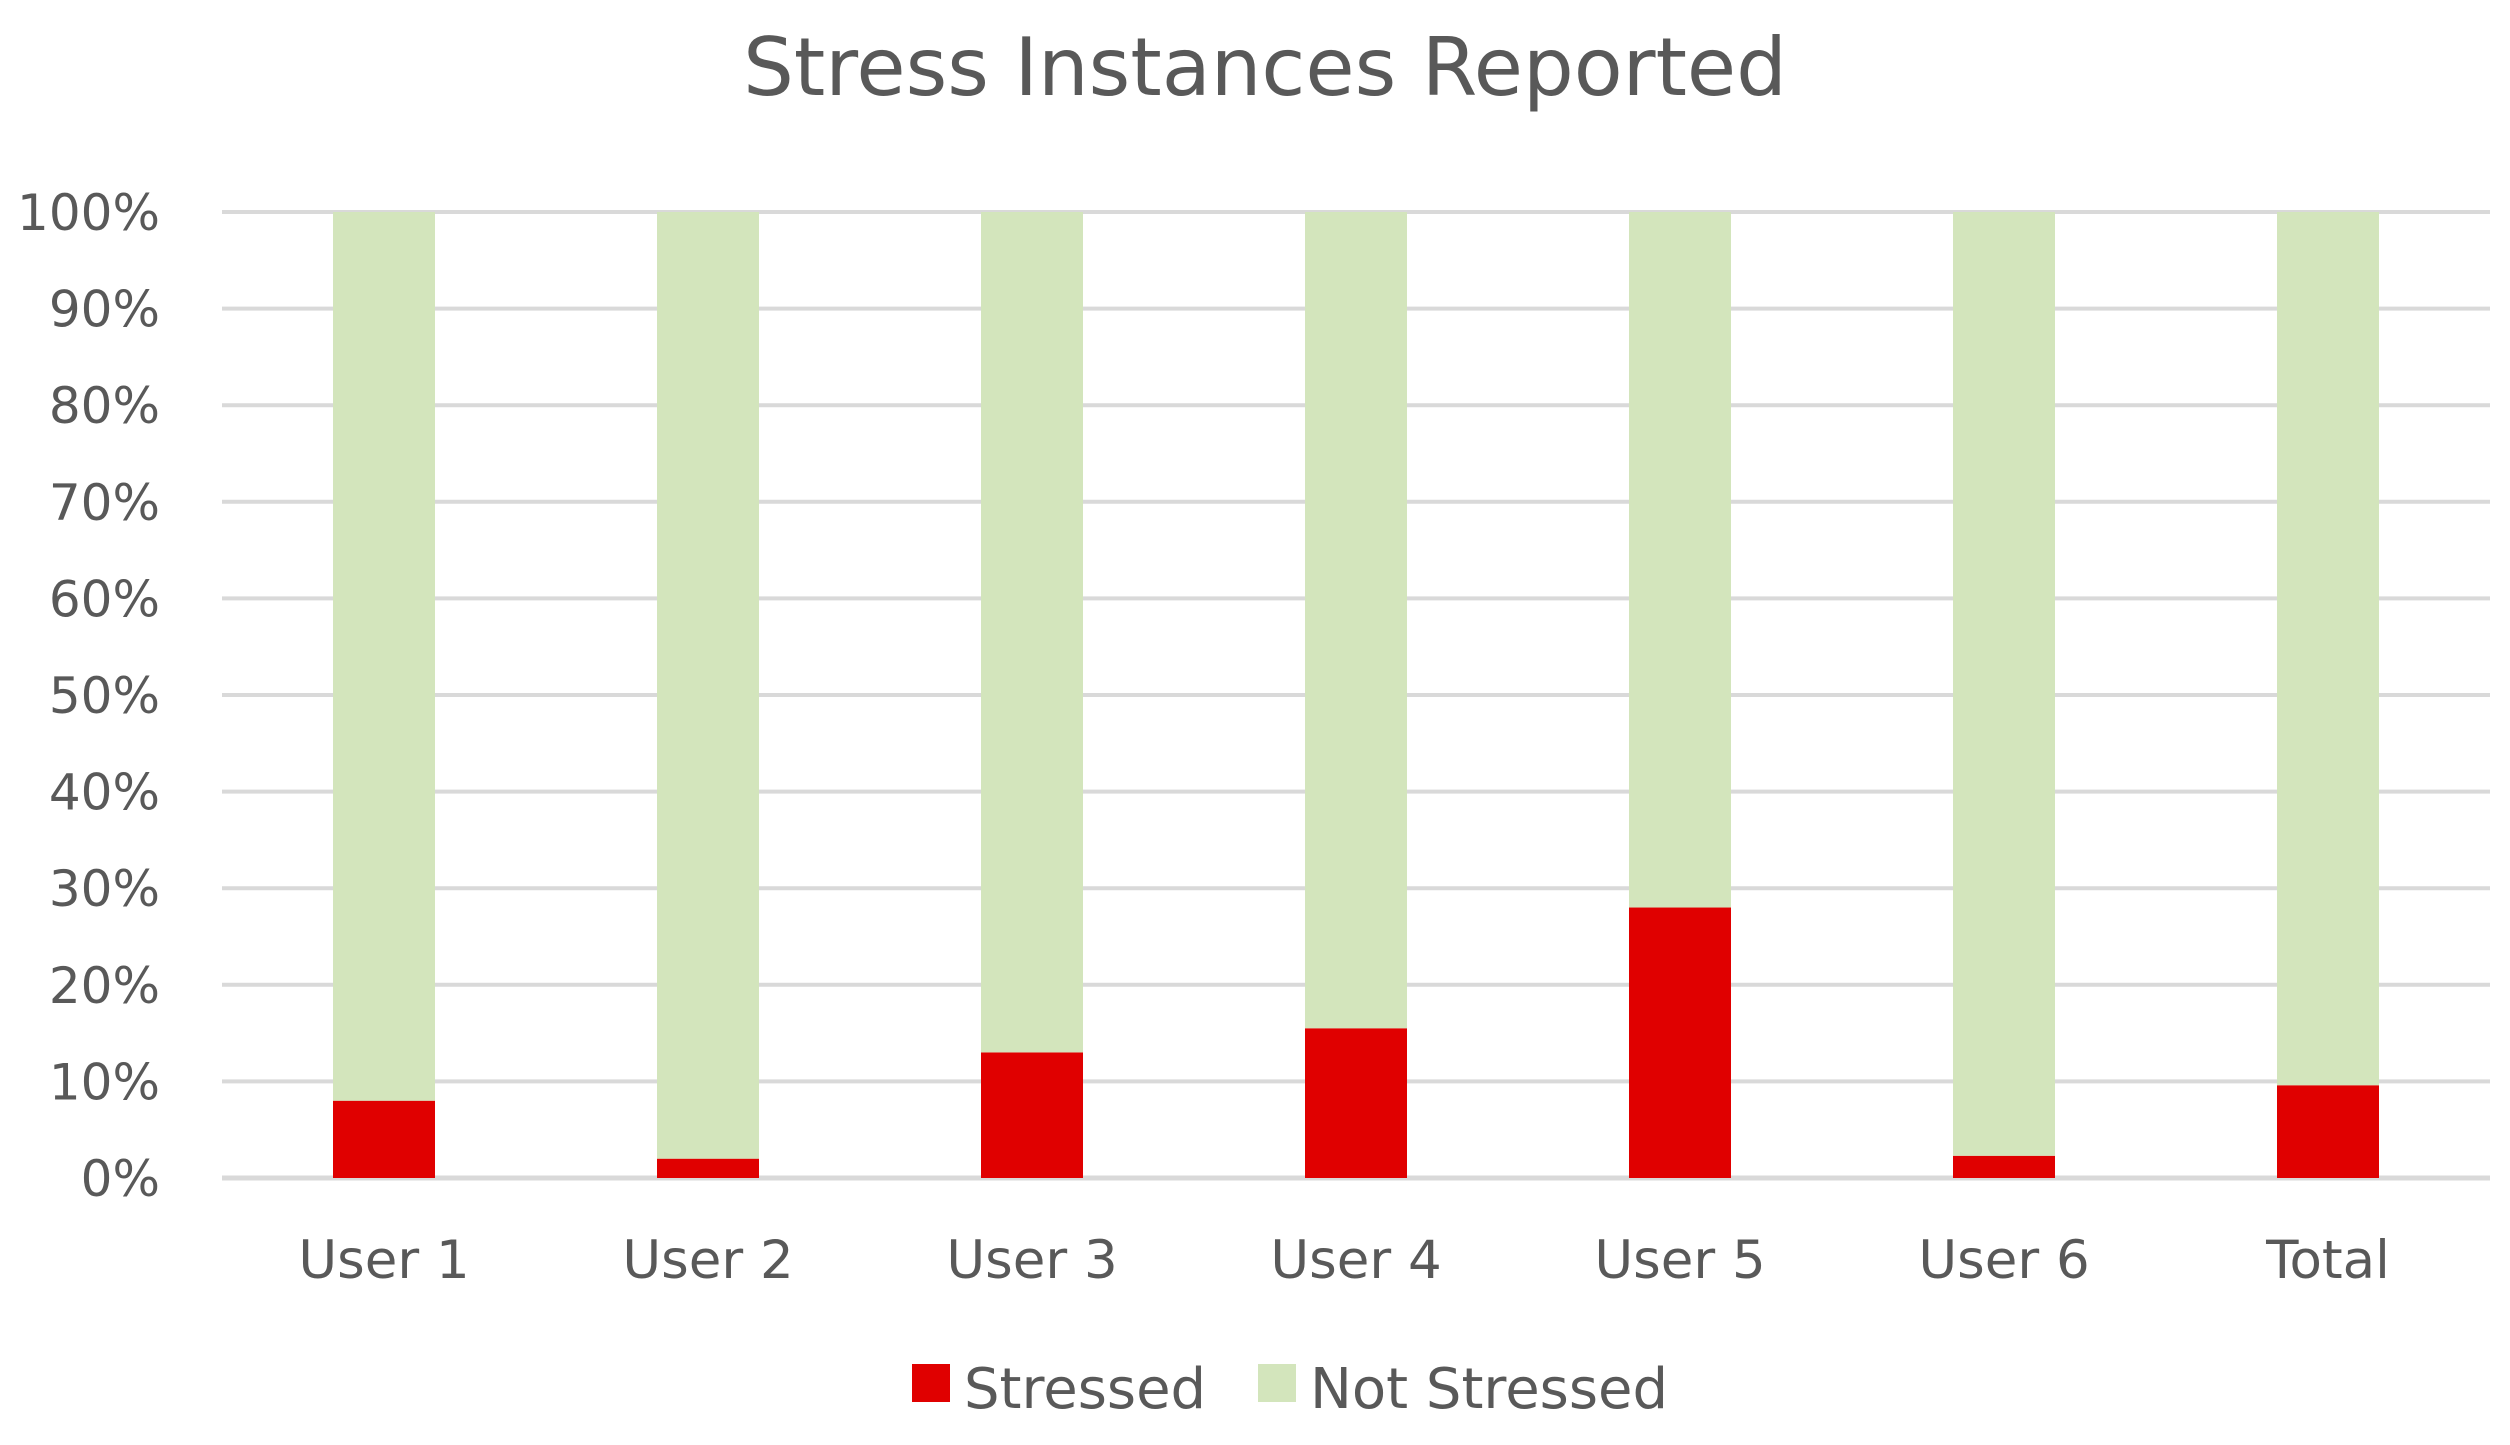  What do you see at coordinates (1489, 1389) in the screenshot?
I see `legend-label: Not Stressed` at bounding box center [1489, 1389].